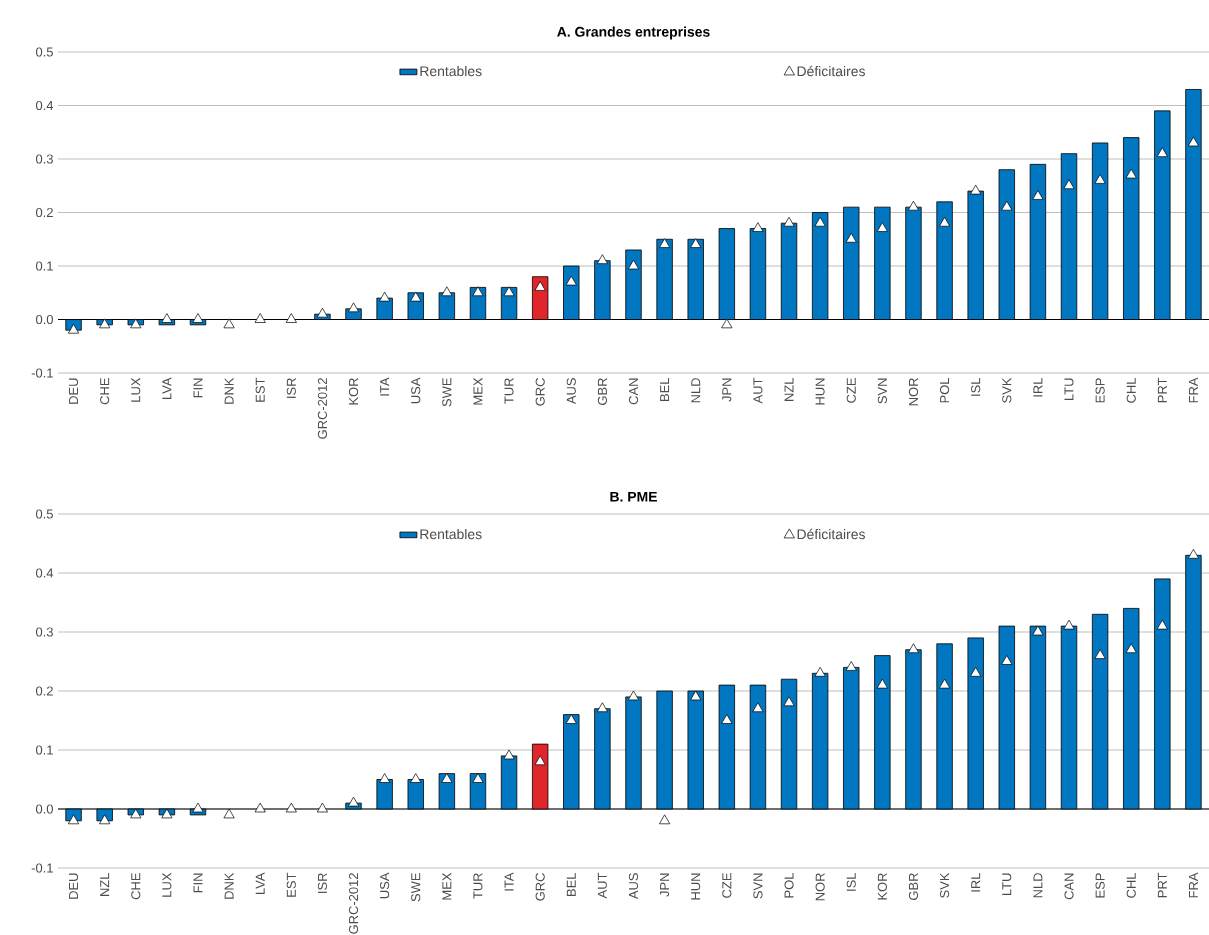  Describe the element at coordinates (44, 573) in the screenshot. I see `y-tick-label: 0.4` at that location.